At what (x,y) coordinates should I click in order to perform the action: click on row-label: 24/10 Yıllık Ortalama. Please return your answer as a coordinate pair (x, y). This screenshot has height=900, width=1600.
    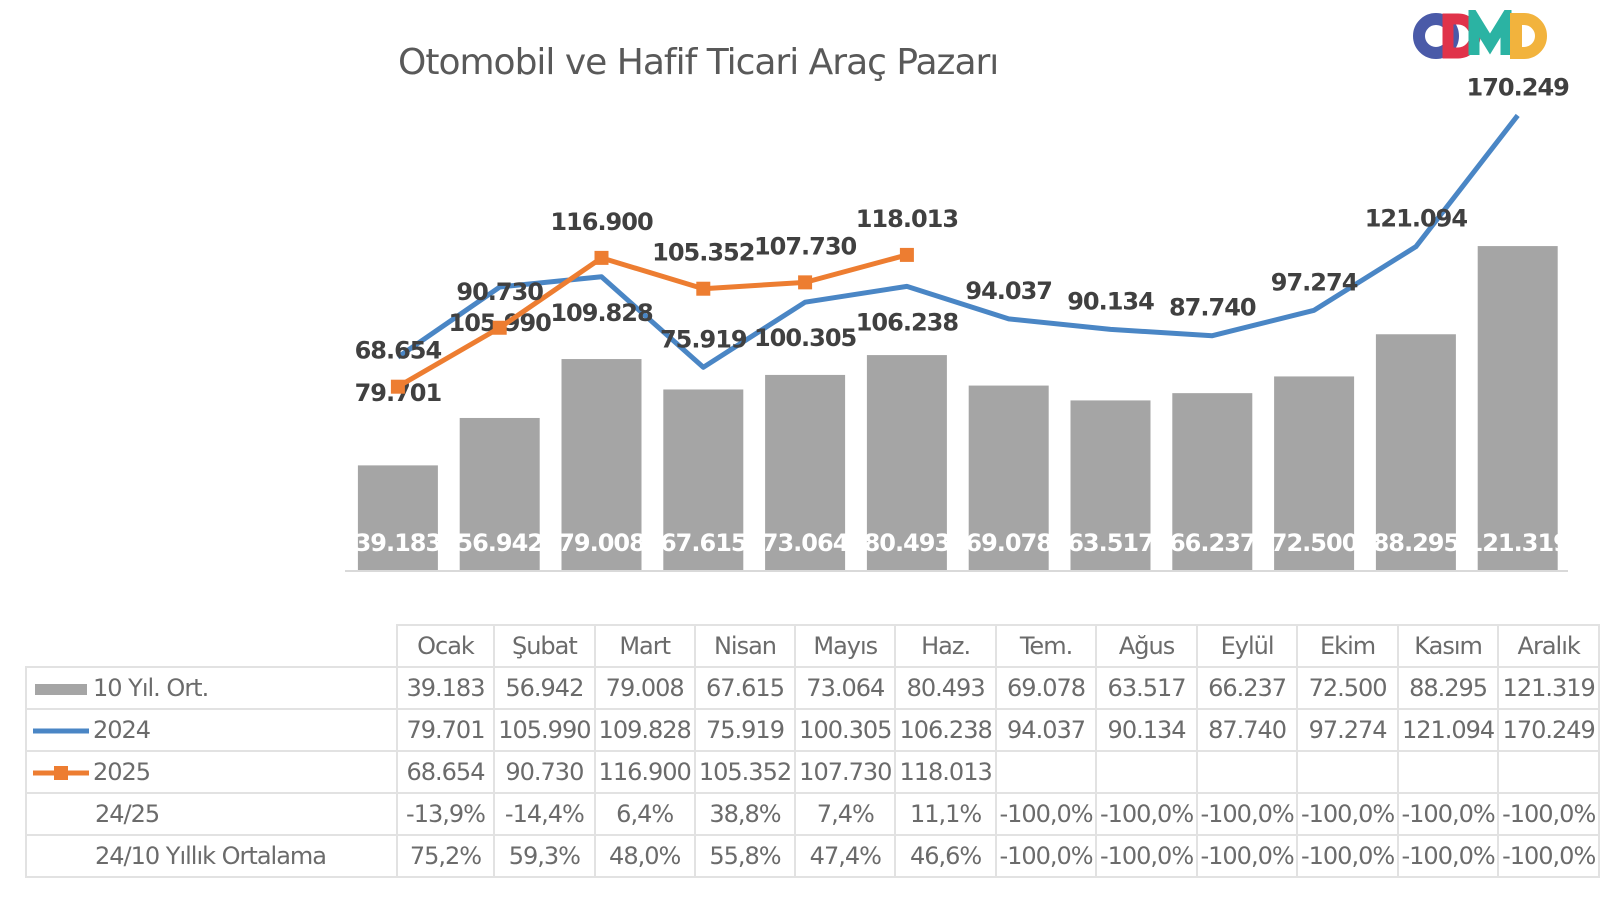
    Looking at the image, I should click on (211, 856).